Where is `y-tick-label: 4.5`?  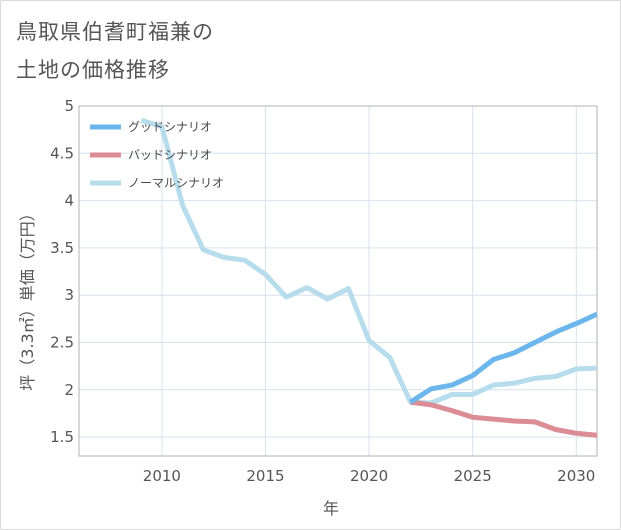
y-tick-label: 4.5 is located at coordinates (62, 153).